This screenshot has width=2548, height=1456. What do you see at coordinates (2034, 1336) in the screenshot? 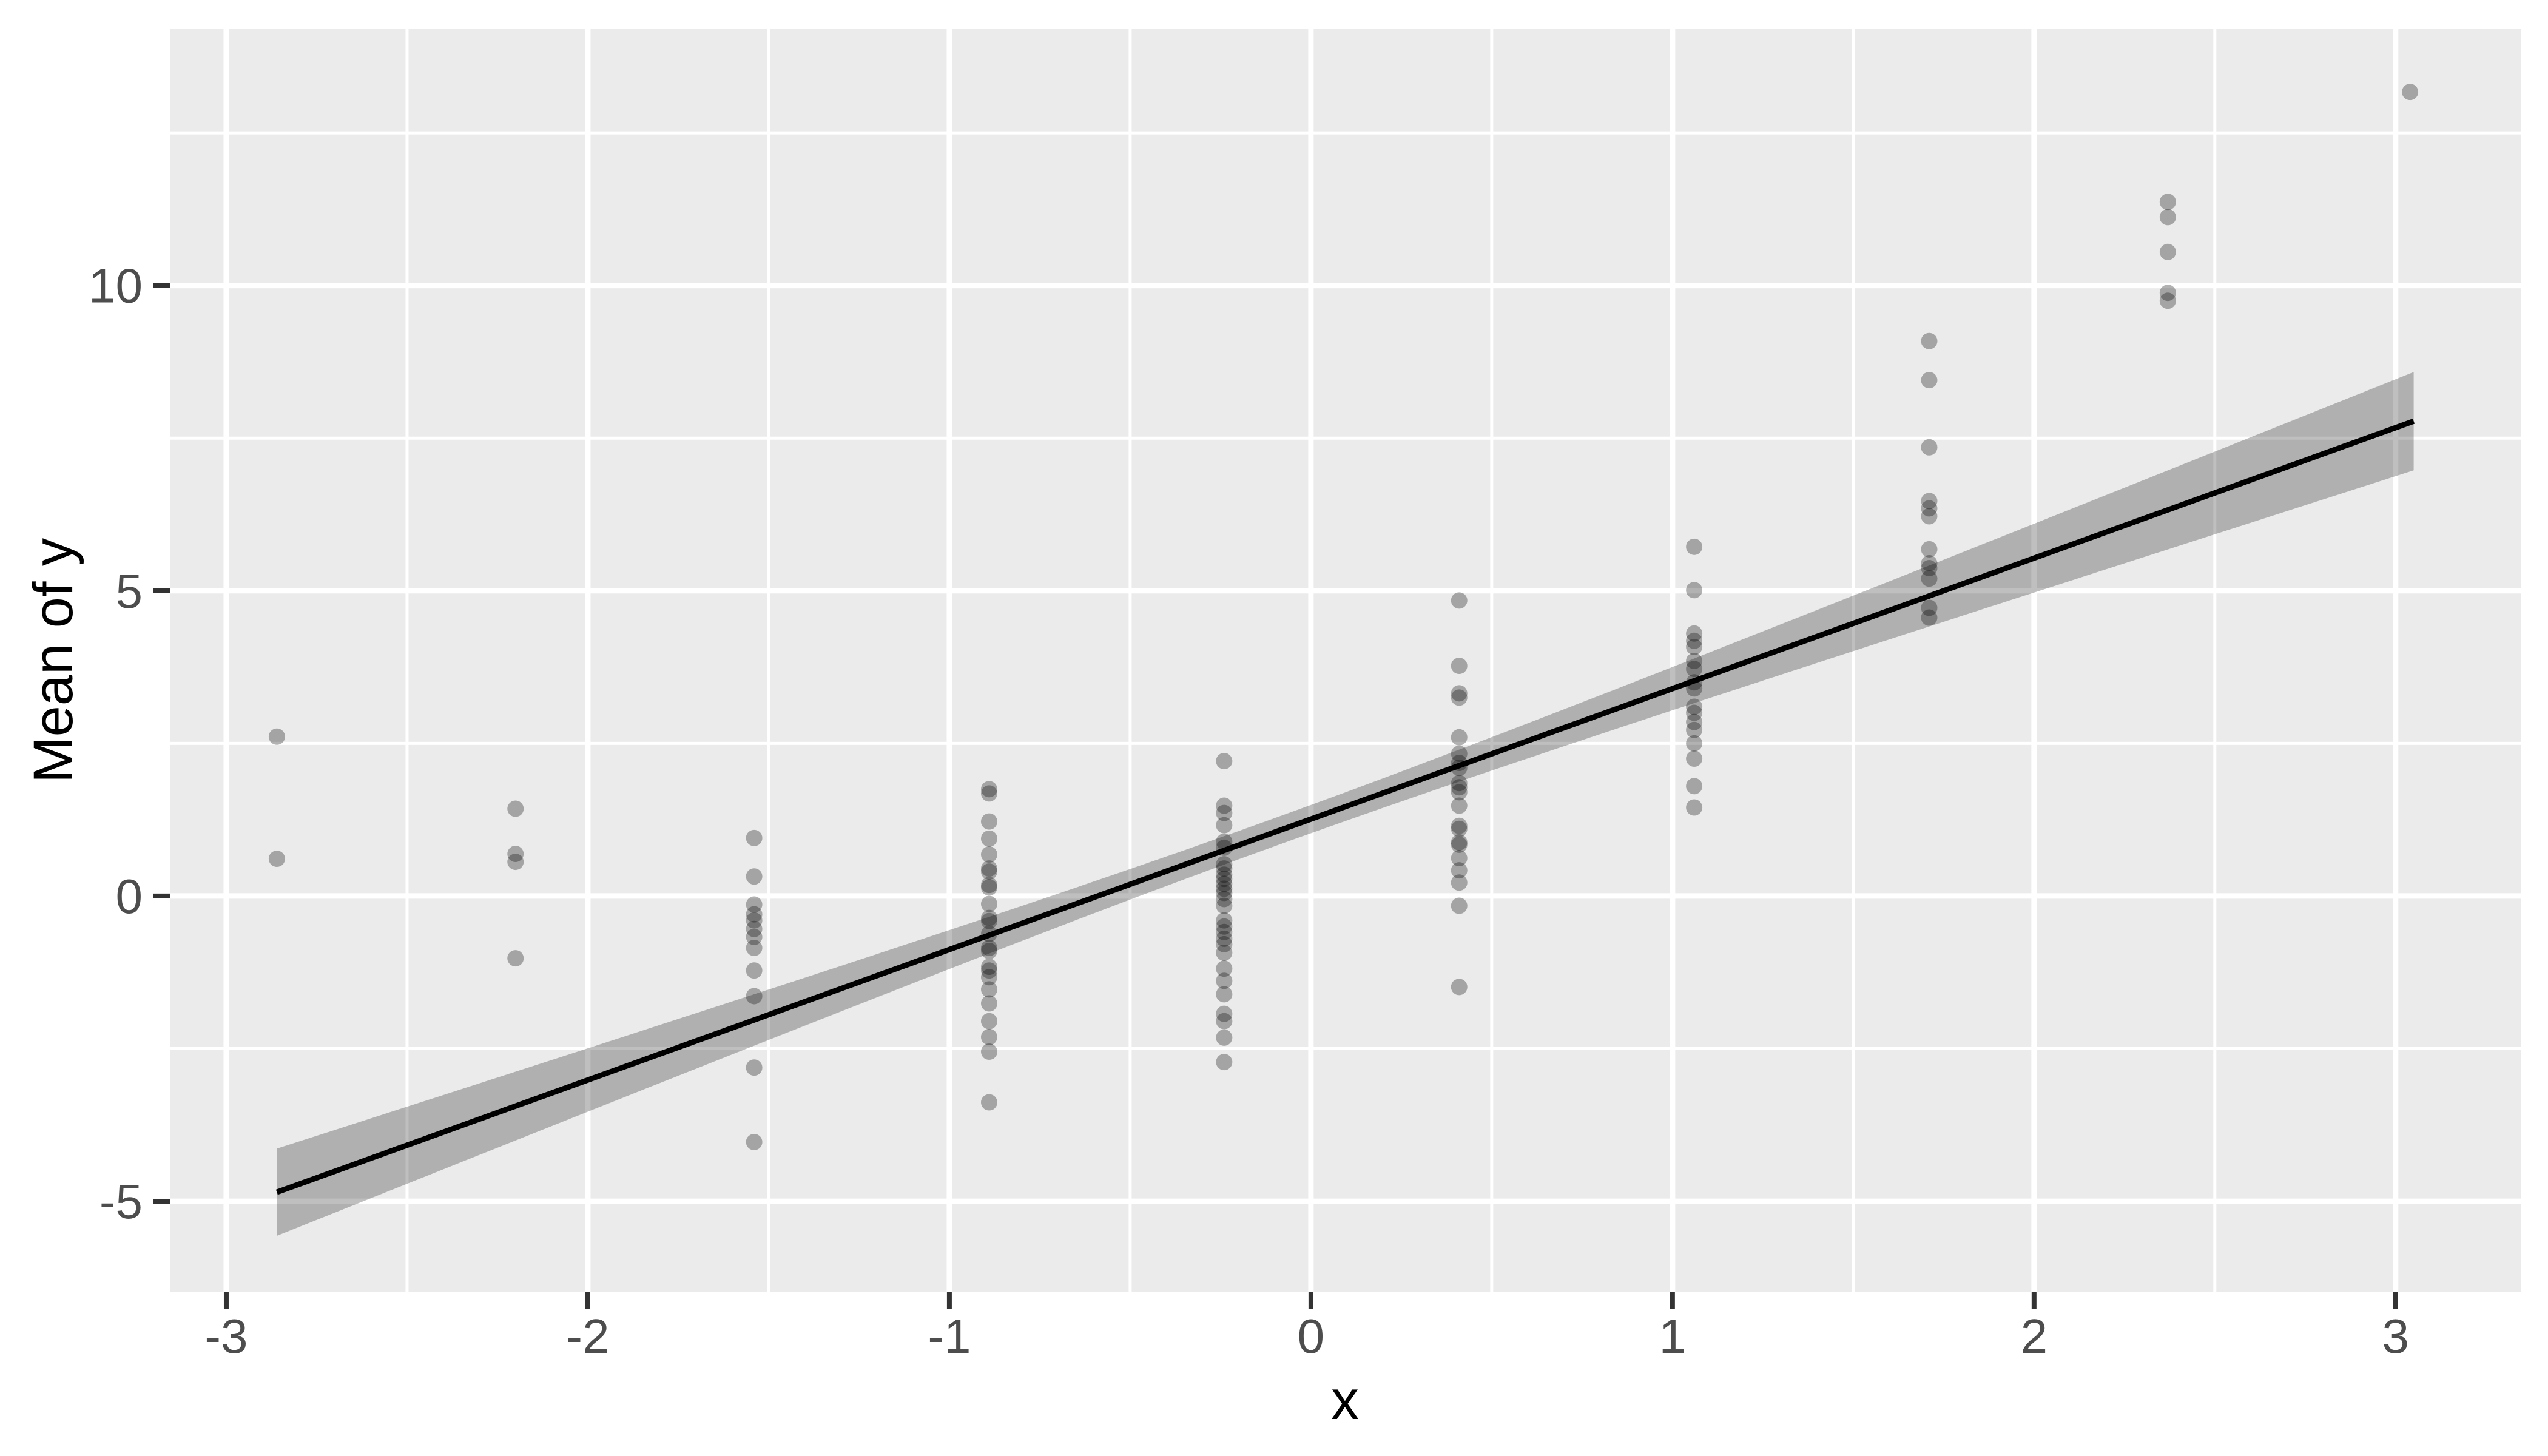
I see `x-tick-label: 2` at bounding box center [2034, 1336].